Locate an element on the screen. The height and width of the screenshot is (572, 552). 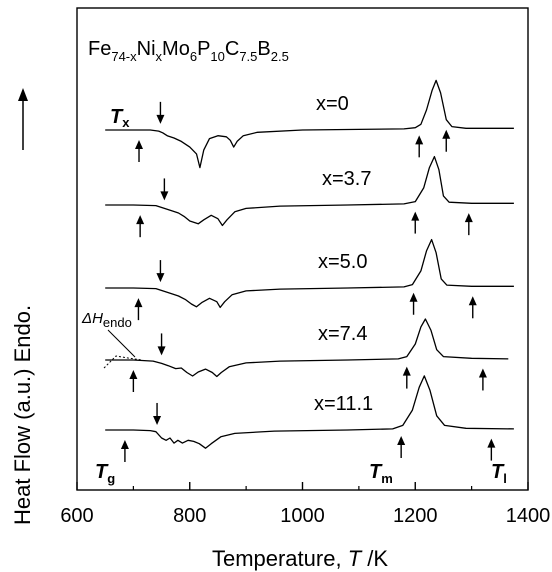
series-label: x=0 is located at coordinates (332, 104).